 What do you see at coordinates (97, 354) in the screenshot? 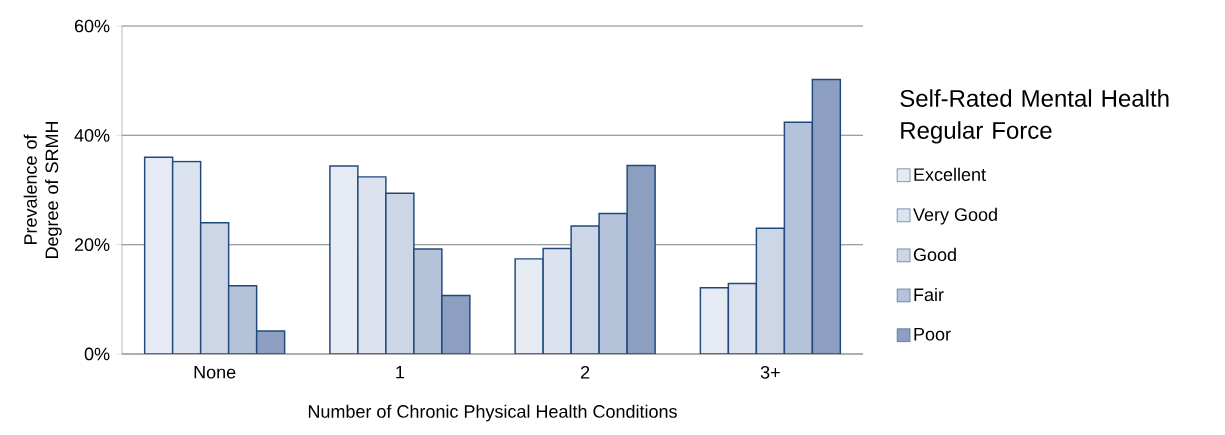
I see `y-tick-label: 0%` at bounding box center [97, 354].